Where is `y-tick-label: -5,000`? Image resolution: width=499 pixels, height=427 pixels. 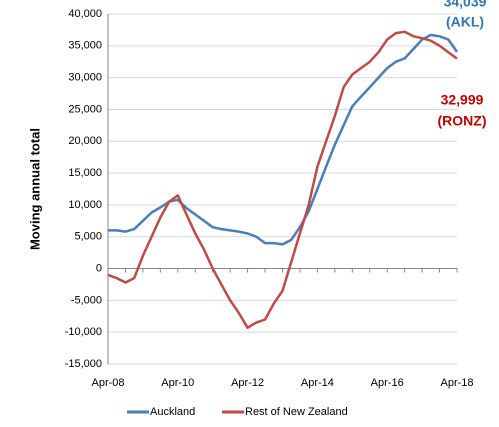
y-tick-label: -5,000 is located at coordinates (86, 300).